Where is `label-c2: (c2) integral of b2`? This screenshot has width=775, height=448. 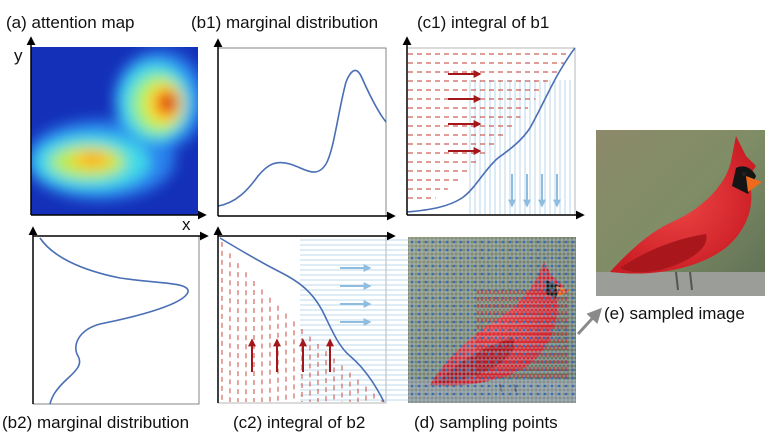 label-c2: (c2) integral of b2 is located at coordinates (299, 422).